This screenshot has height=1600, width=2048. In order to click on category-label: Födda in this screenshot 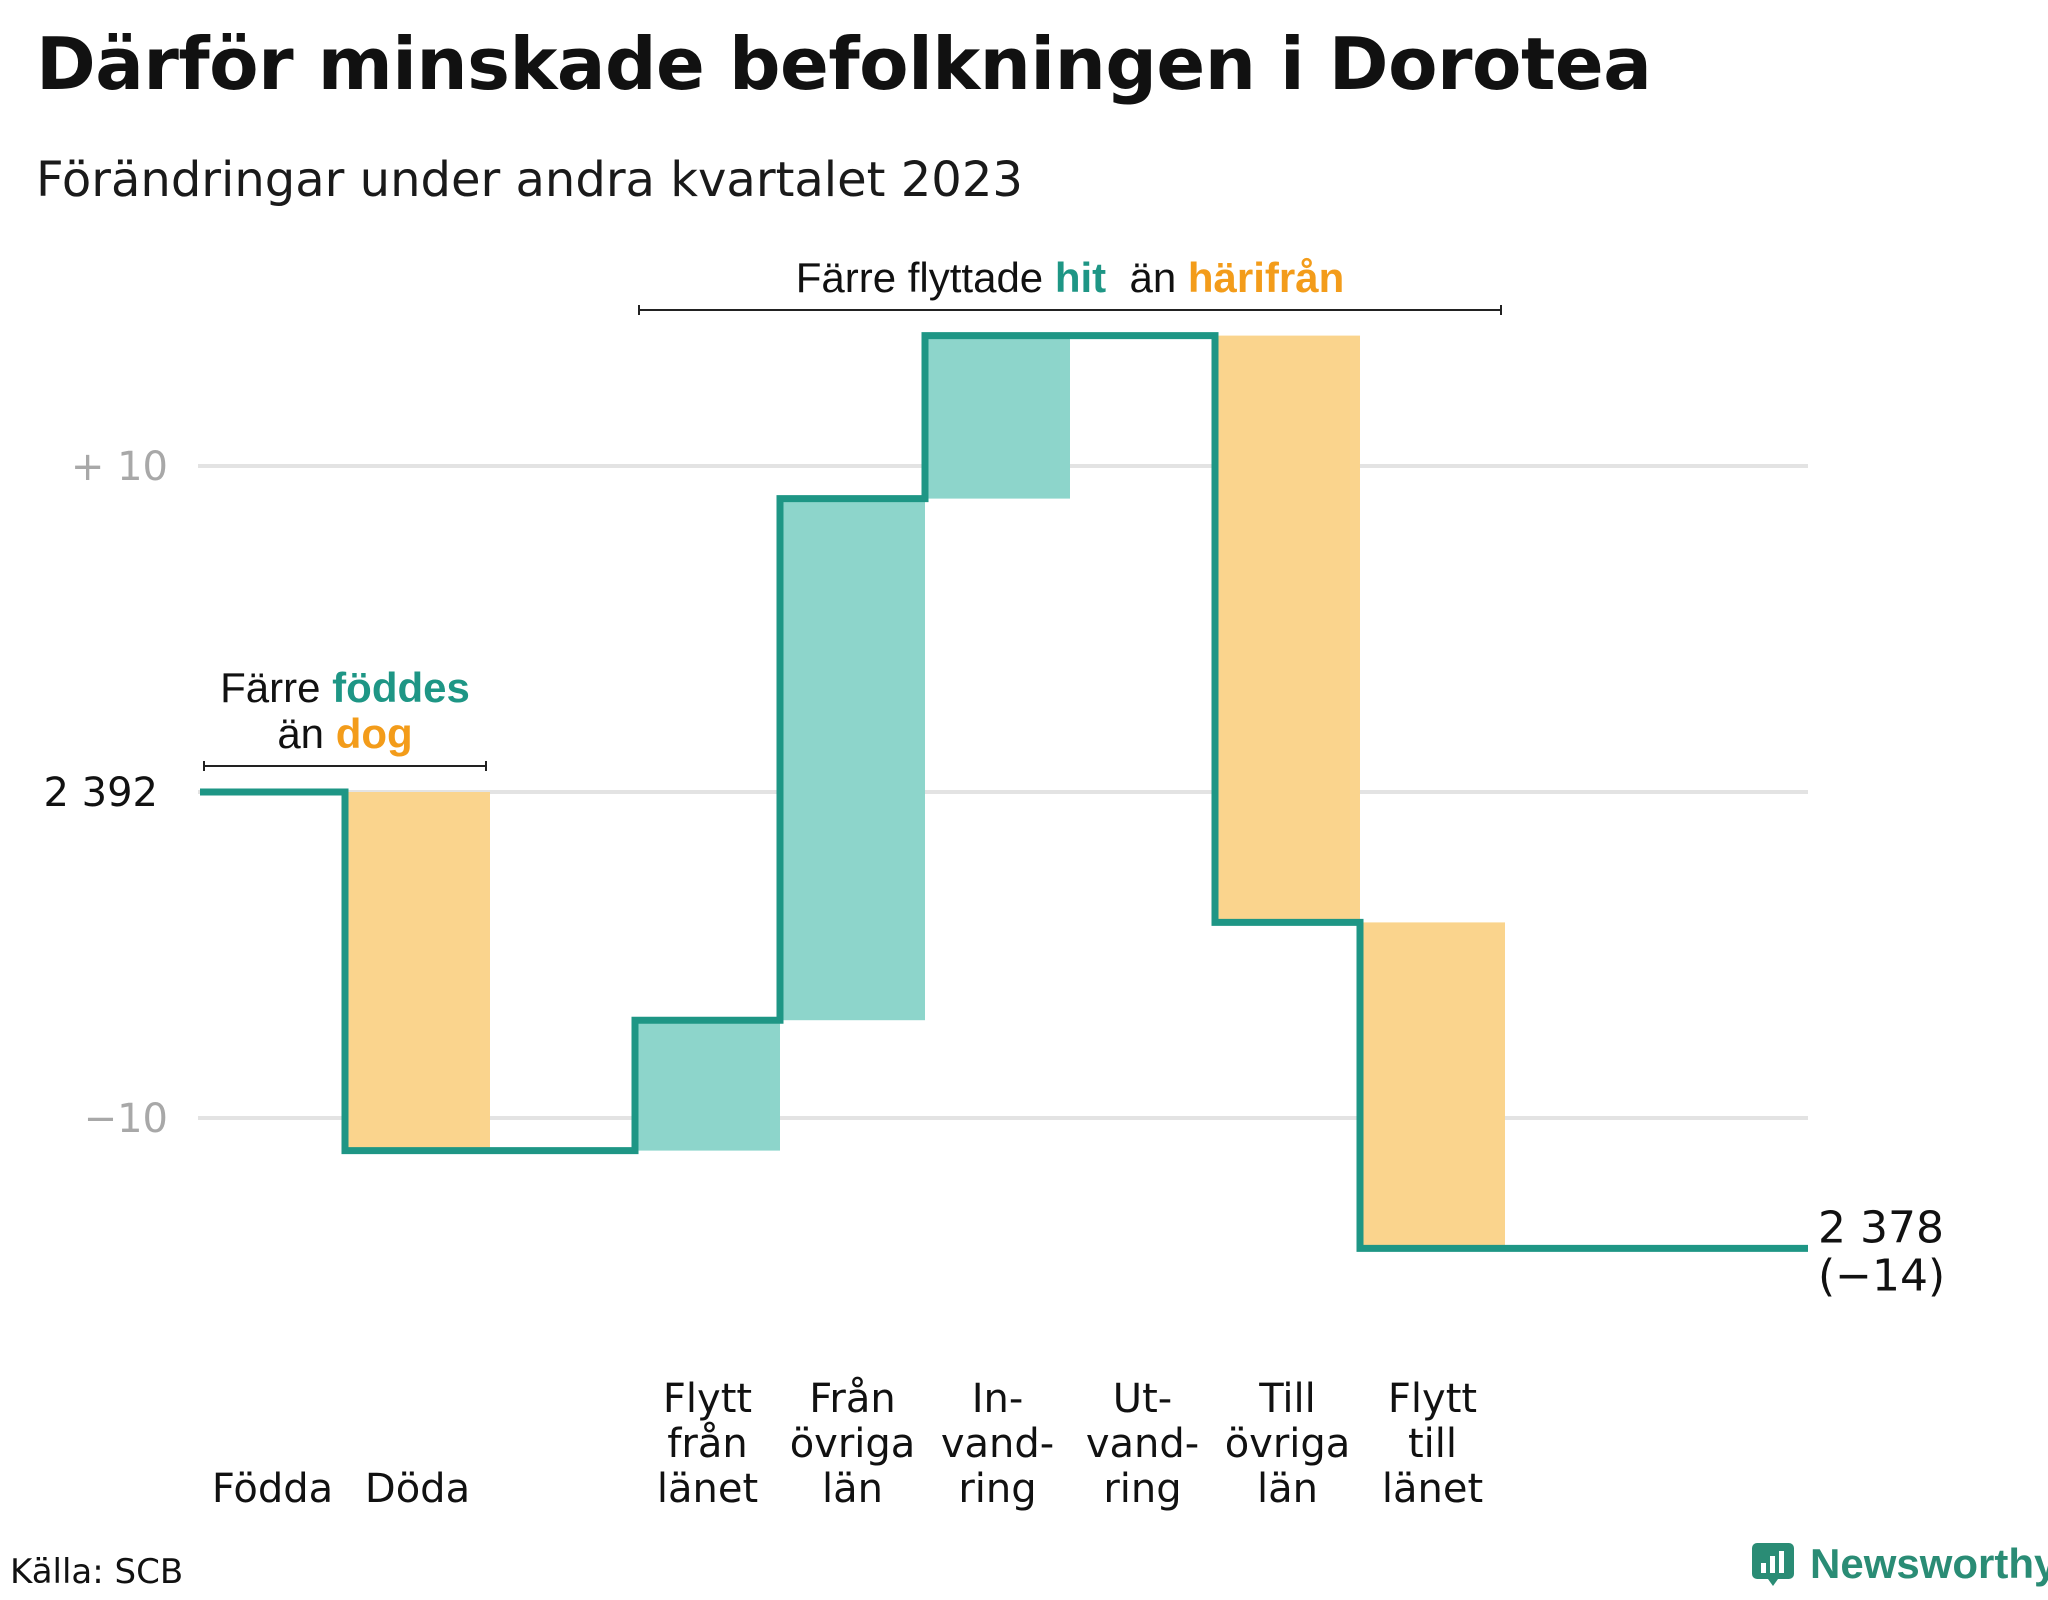, I will do `click(272, 1489)`.